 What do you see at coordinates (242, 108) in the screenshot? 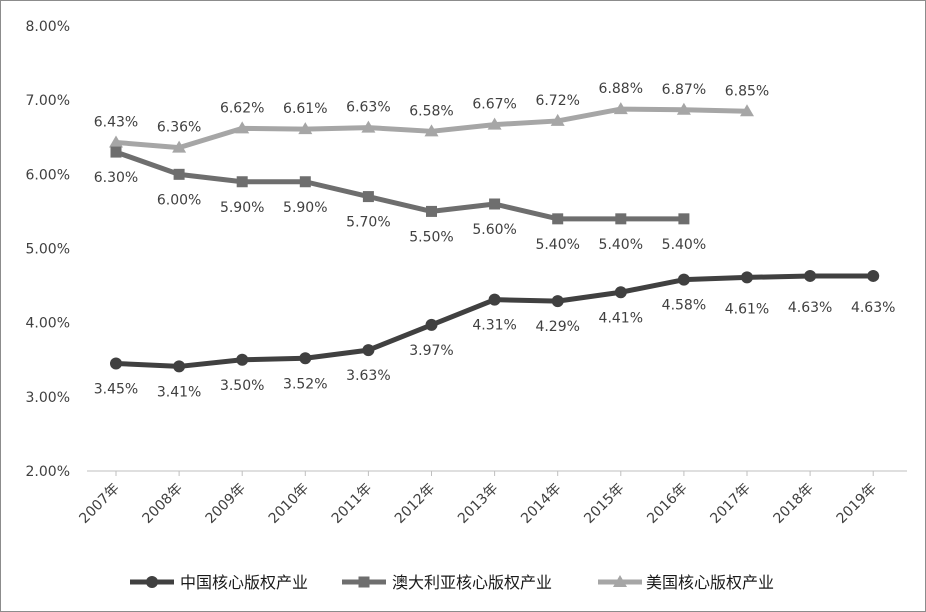
I see `data-label-usa: 6.62%` at bounding box center [242, 108].